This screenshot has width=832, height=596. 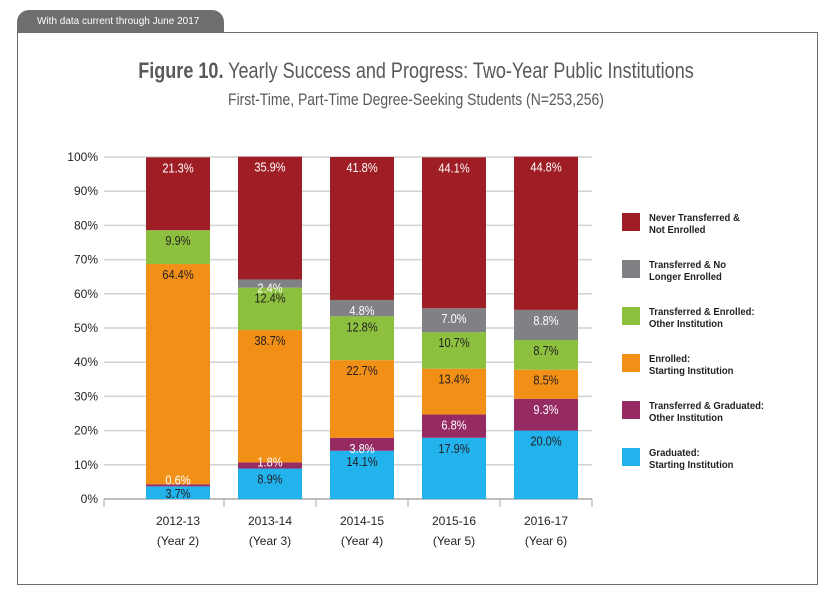 I want to click on data-label: 14.1%, so click(x=362, y=461).